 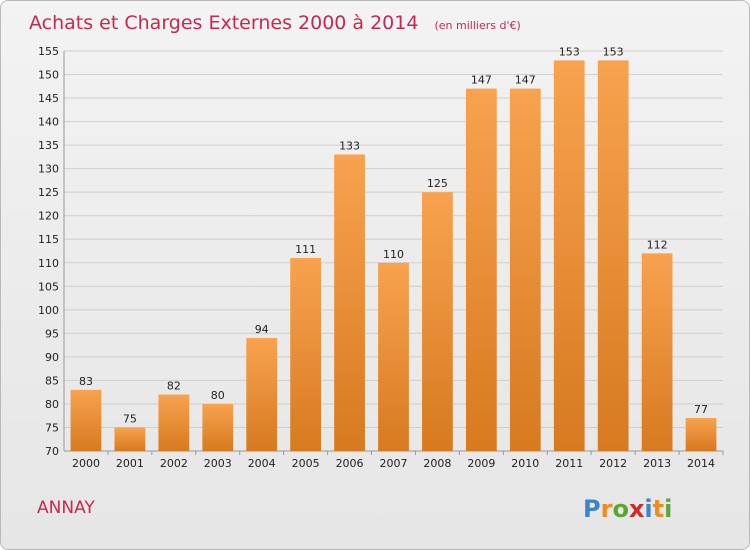 What do you see at coordinates (620, 509) in the screenshot?
I see `logo-letter: o` at bounding box center [620, 509].